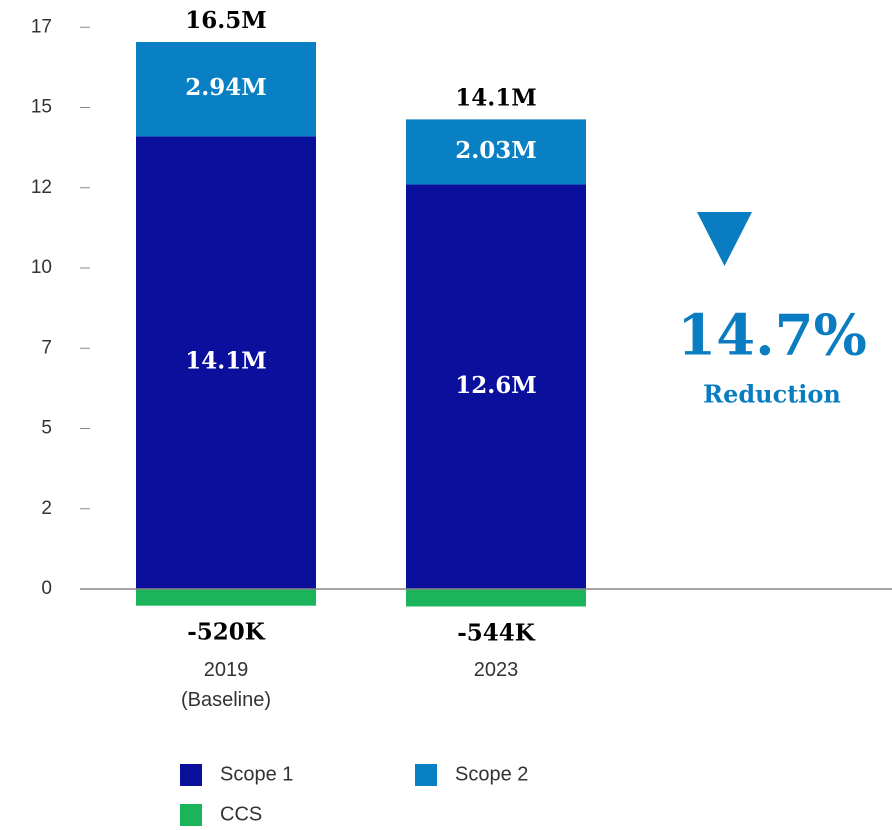  Describe the element at coordinates (41, 107) in the screenshot. I see `y-tick-label: 15` at that location.